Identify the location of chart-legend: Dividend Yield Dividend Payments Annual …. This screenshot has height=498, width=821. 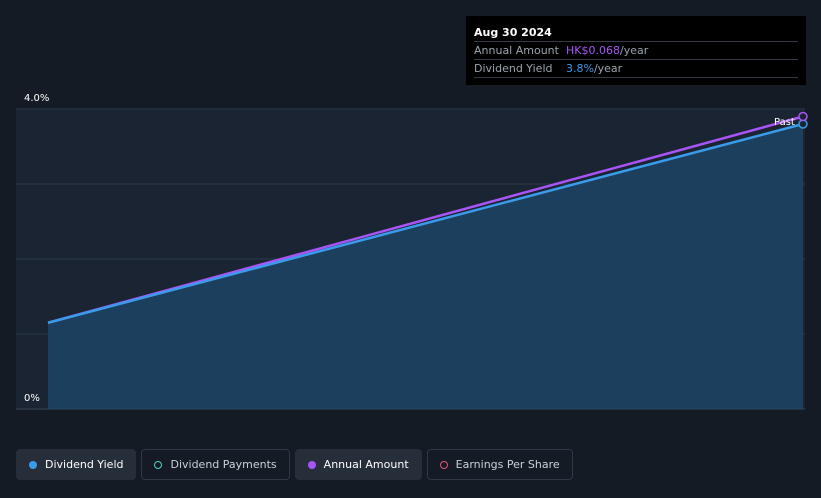
(294, 464).